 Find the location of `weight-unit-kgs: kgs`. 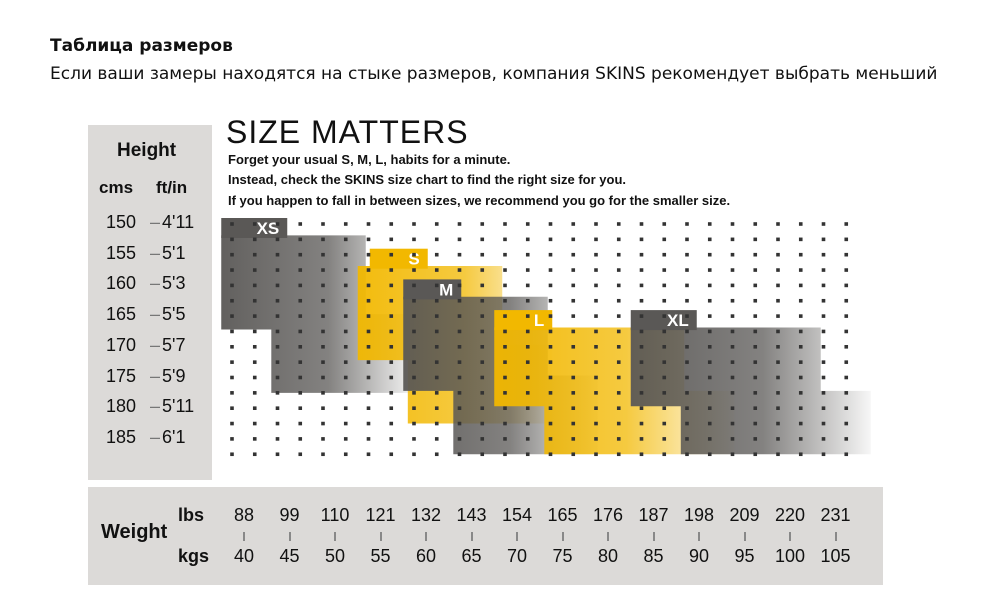

weight-unit-kgs: kgs is located at coordinates (194, 556).